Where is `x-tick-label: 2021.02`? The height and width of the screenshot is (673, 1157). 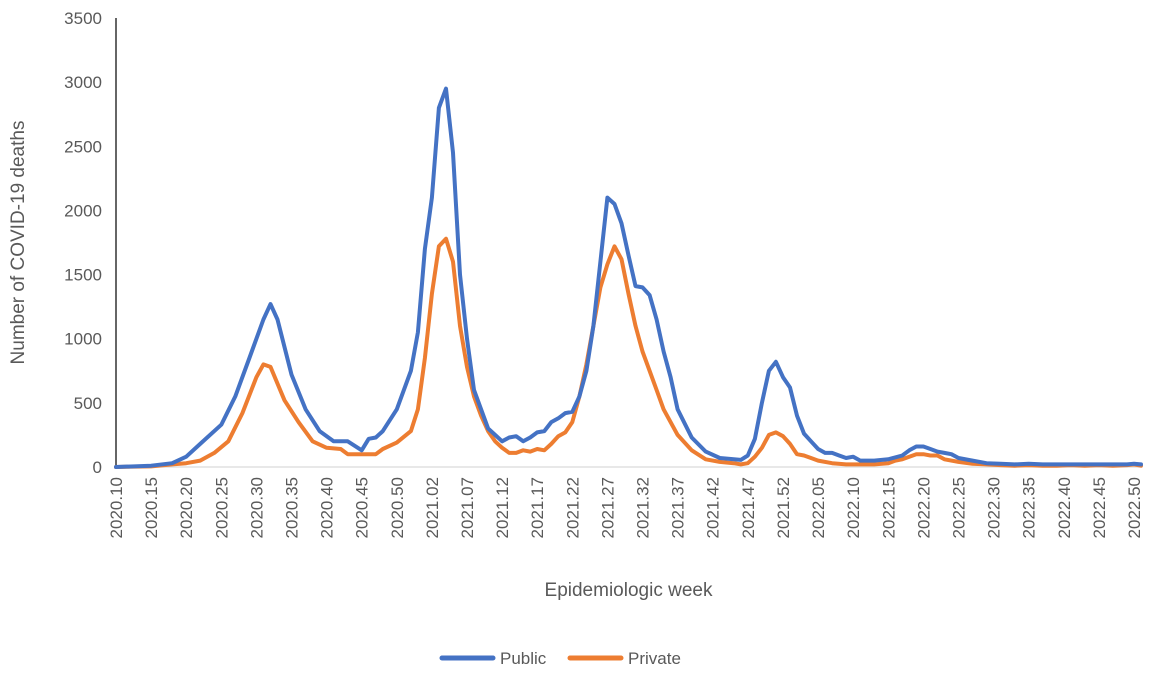
x-tick-label: 2021.02 is located at coordinates (432, 507).